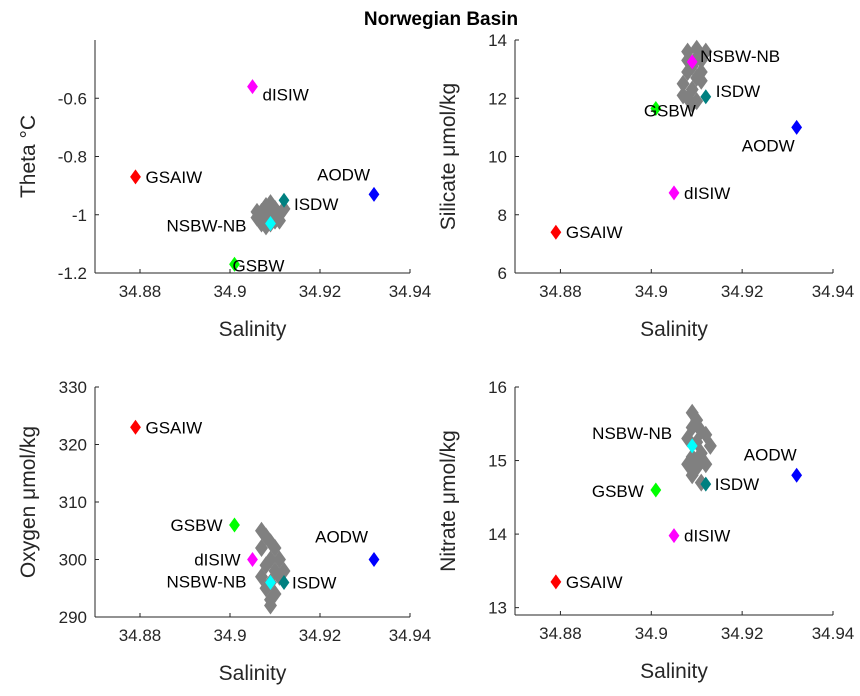 The height and width of the screenshot is (696, 860). Describe the element at coordinates (73, 560) in the screenshot. I see `y-tick-label: 300` at that location.